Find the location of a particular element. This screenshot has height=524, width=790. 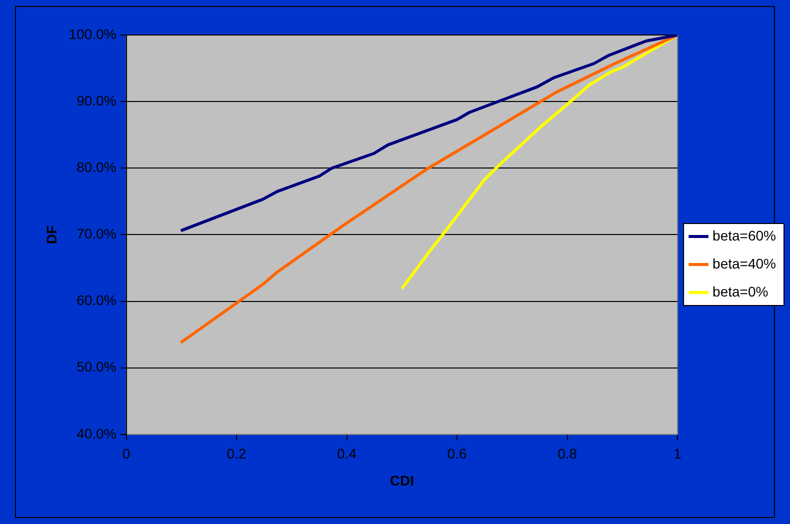

y-tick-label: 80.0% is located at coordinates (96, 166).